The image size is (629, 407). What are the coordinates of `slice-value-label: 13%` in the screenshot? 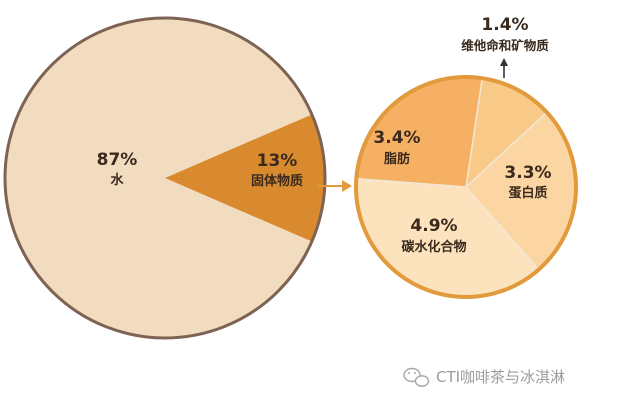 It's located at (277, 161).